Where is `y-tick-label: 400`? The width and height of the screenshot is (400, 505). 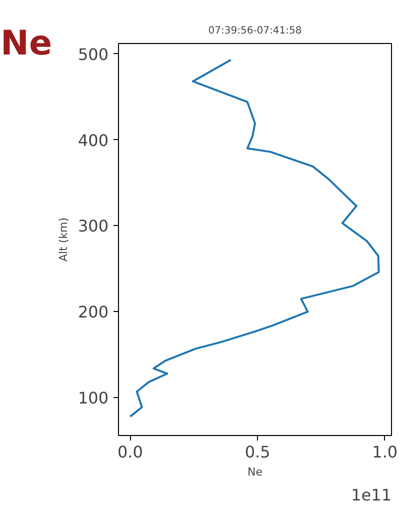 y-tick-label: 400 is located at coordinates (93, 140).